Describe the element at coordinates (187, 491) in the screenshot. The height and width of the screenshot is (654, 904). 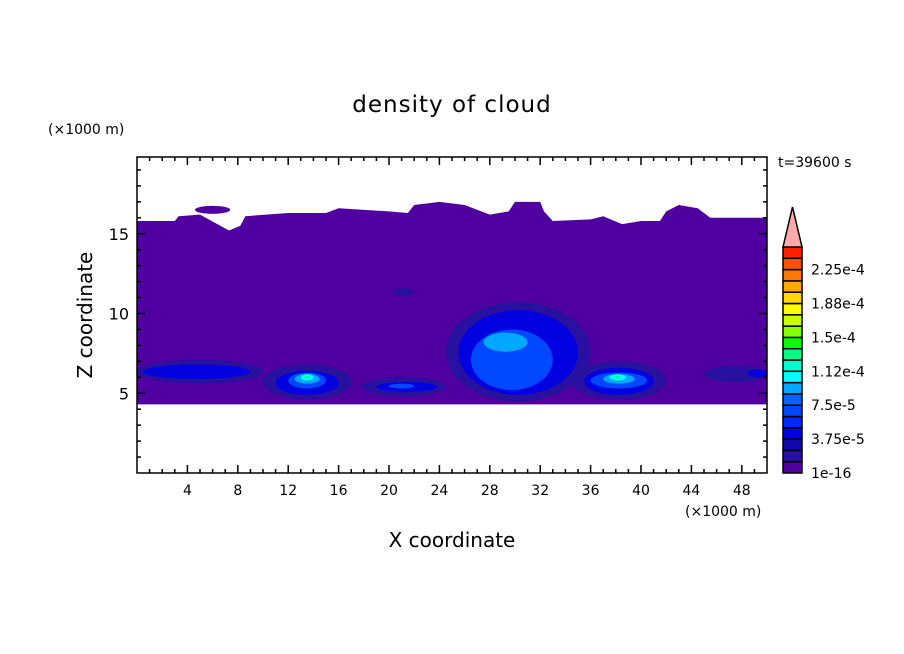
I see `x-tick-label: 4` at that location.